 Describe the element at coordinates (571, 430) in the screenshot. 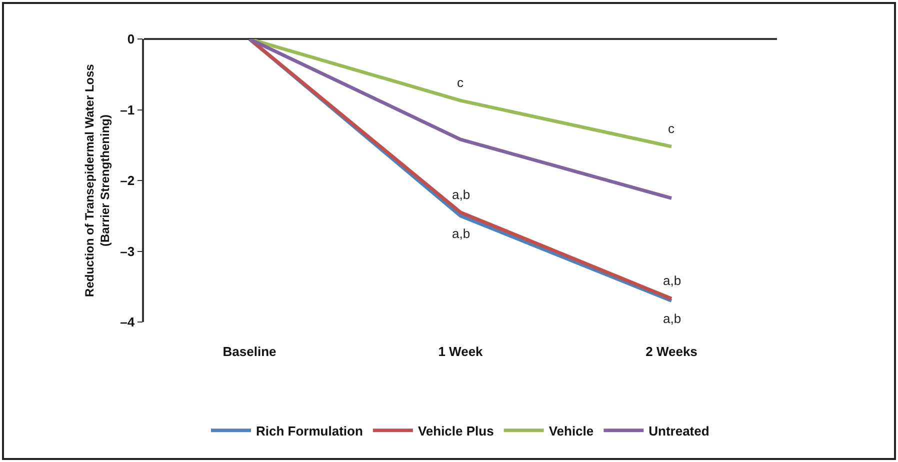

I see `legend-label: Vehicle` at that location.